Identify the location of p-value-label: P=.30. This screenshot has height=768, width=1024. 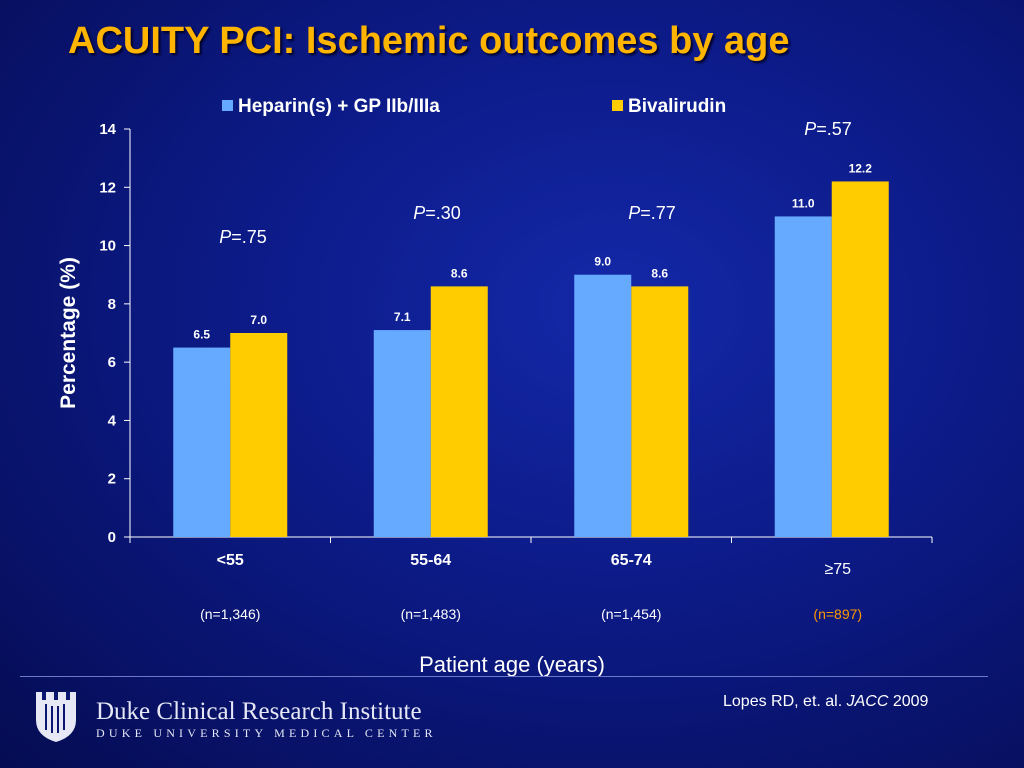
(437, 213).